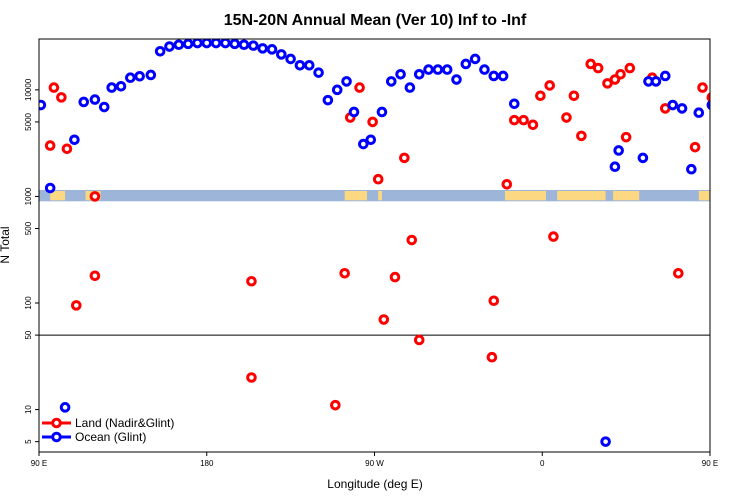 This screenshot has height=500, width=750. I want to click on x-axis: 90 E 180 90 W 0 90 E, so click(374, 460).